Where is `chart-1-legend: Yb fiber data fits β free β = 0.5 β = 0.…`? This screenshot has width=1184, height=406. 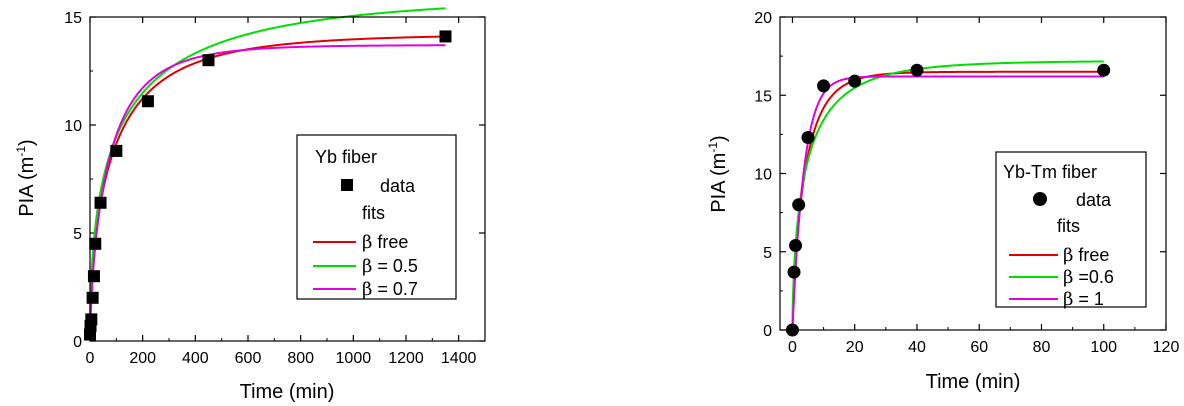 chart-1-legend: Yb fiber data fits β free β = 0.5 β = 0.… is located at coordinates (376, 217).